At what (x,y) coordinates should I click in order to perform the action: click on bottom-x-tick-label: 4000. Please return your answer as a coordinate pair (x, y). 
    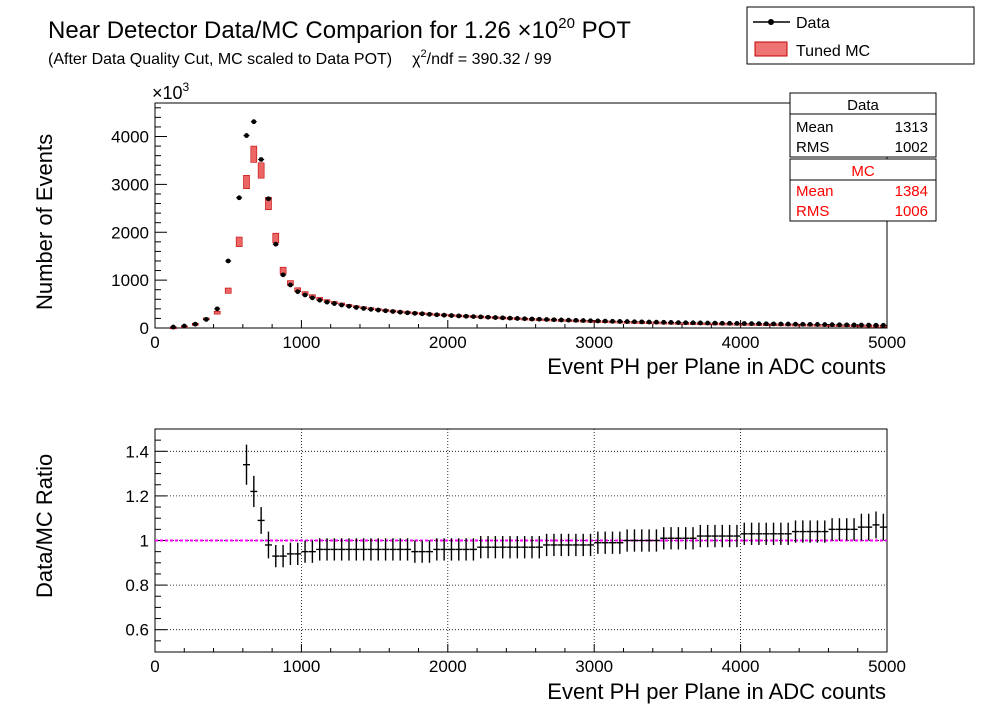
    Looking at the image, I should click on (741, 666).